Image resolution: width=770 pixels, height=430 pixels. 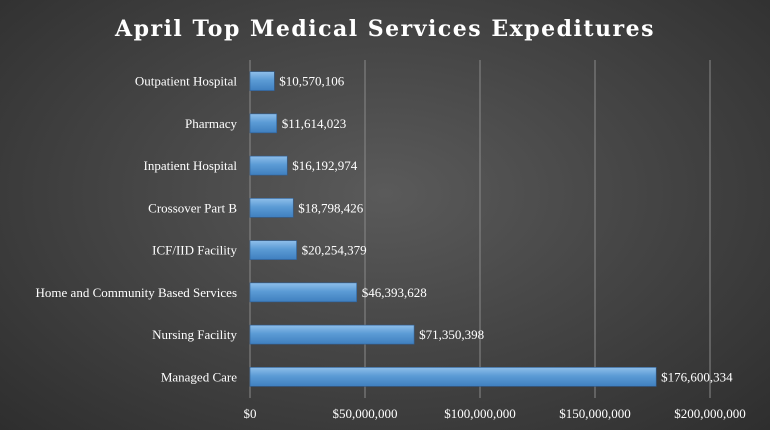 I want to click on category-label: Outpatient Hospital, so click(x=186, y=81).